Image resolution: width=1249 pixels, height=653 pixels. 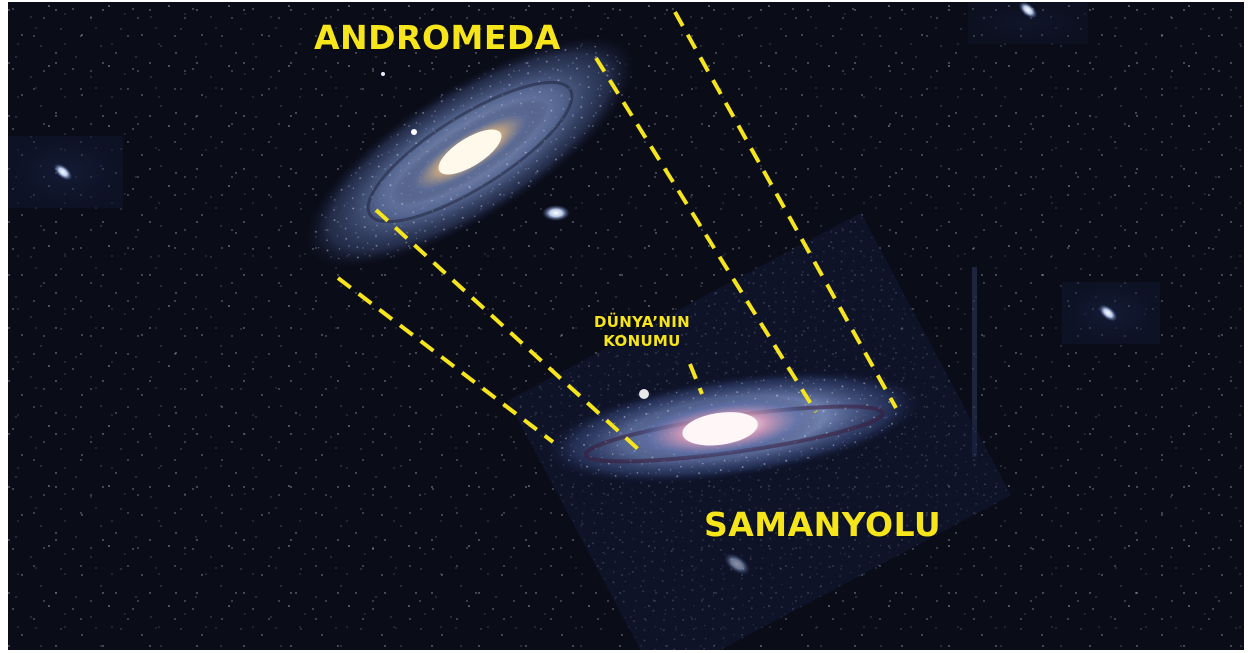 What do you see at coordinates (823, 524) in the screenshot?
I see `milky-way-label: SAMANYOLU` at bounding box center [823, 524].